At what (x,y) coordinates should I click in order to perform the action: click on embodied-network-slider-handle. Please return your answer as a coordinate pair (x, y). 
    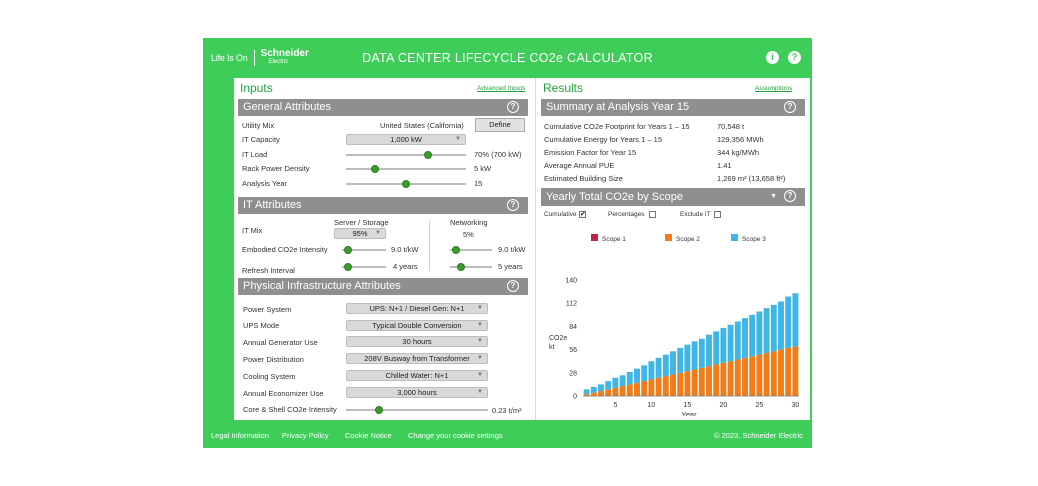
    Looking at the image, I should click on (455, 250).